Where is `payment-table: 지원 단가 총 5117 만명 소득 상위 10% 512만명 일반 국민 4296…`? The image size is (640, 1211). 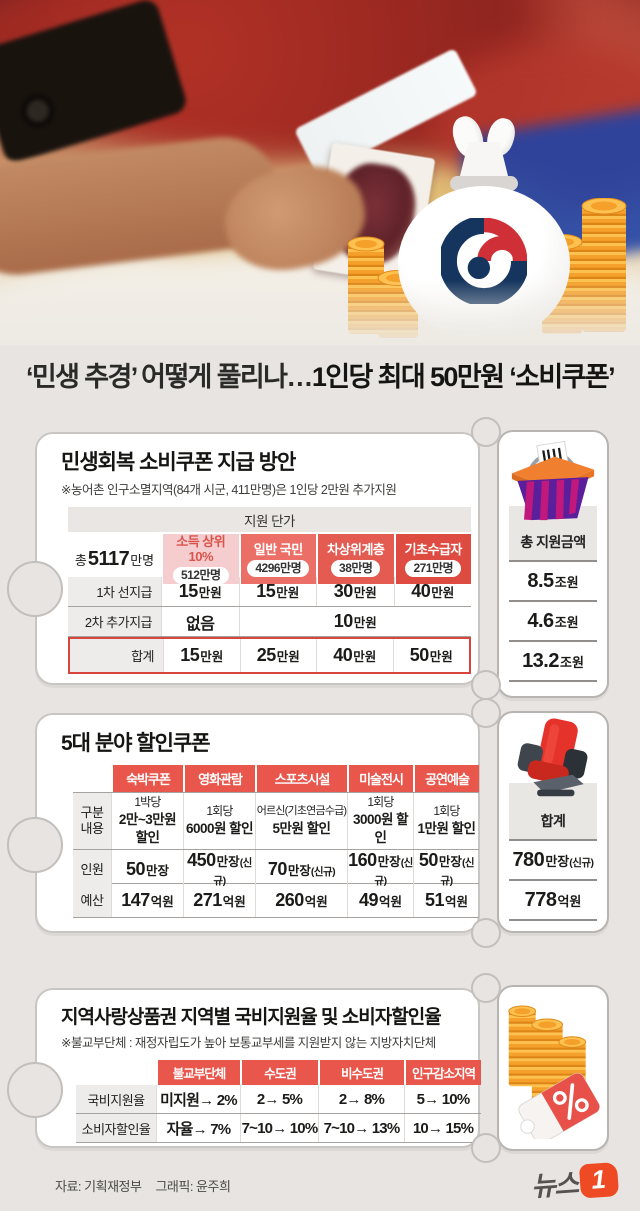
payment-table: 지원 단가 총 5117 만명 소득 상위 10% 512만명 일반 국민 4296… is located at coordinates (269, 590).